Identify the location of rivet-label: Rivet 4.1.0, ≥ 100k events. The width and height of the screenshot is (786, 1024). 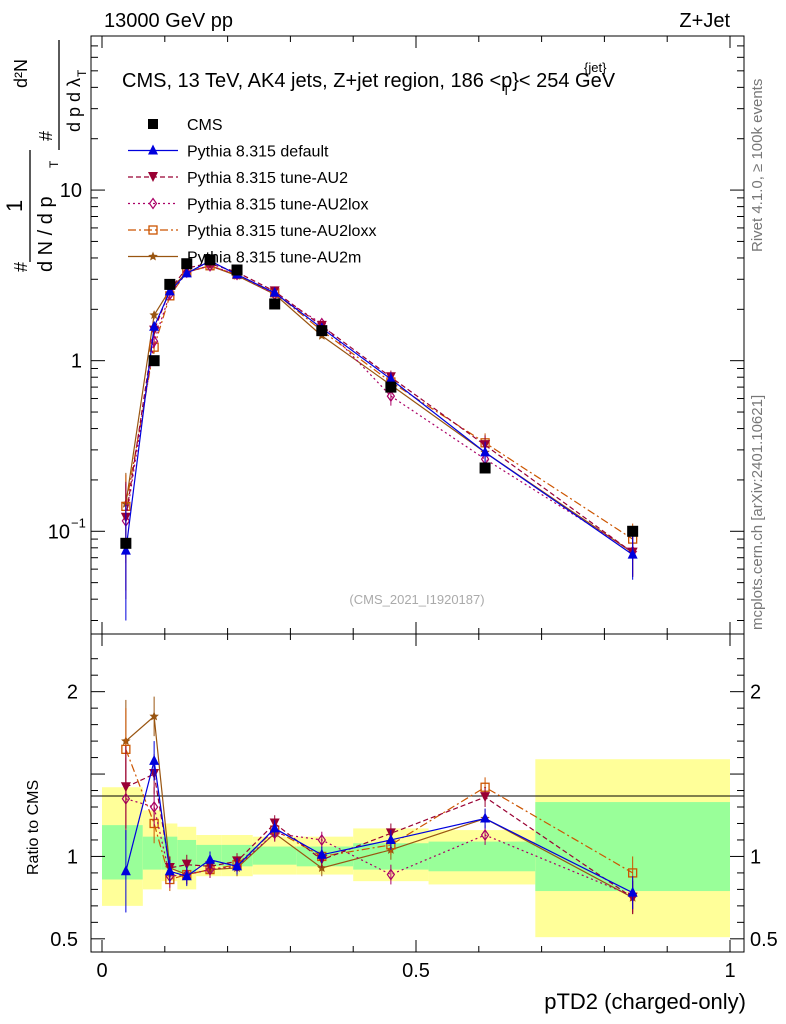
(757, 165).